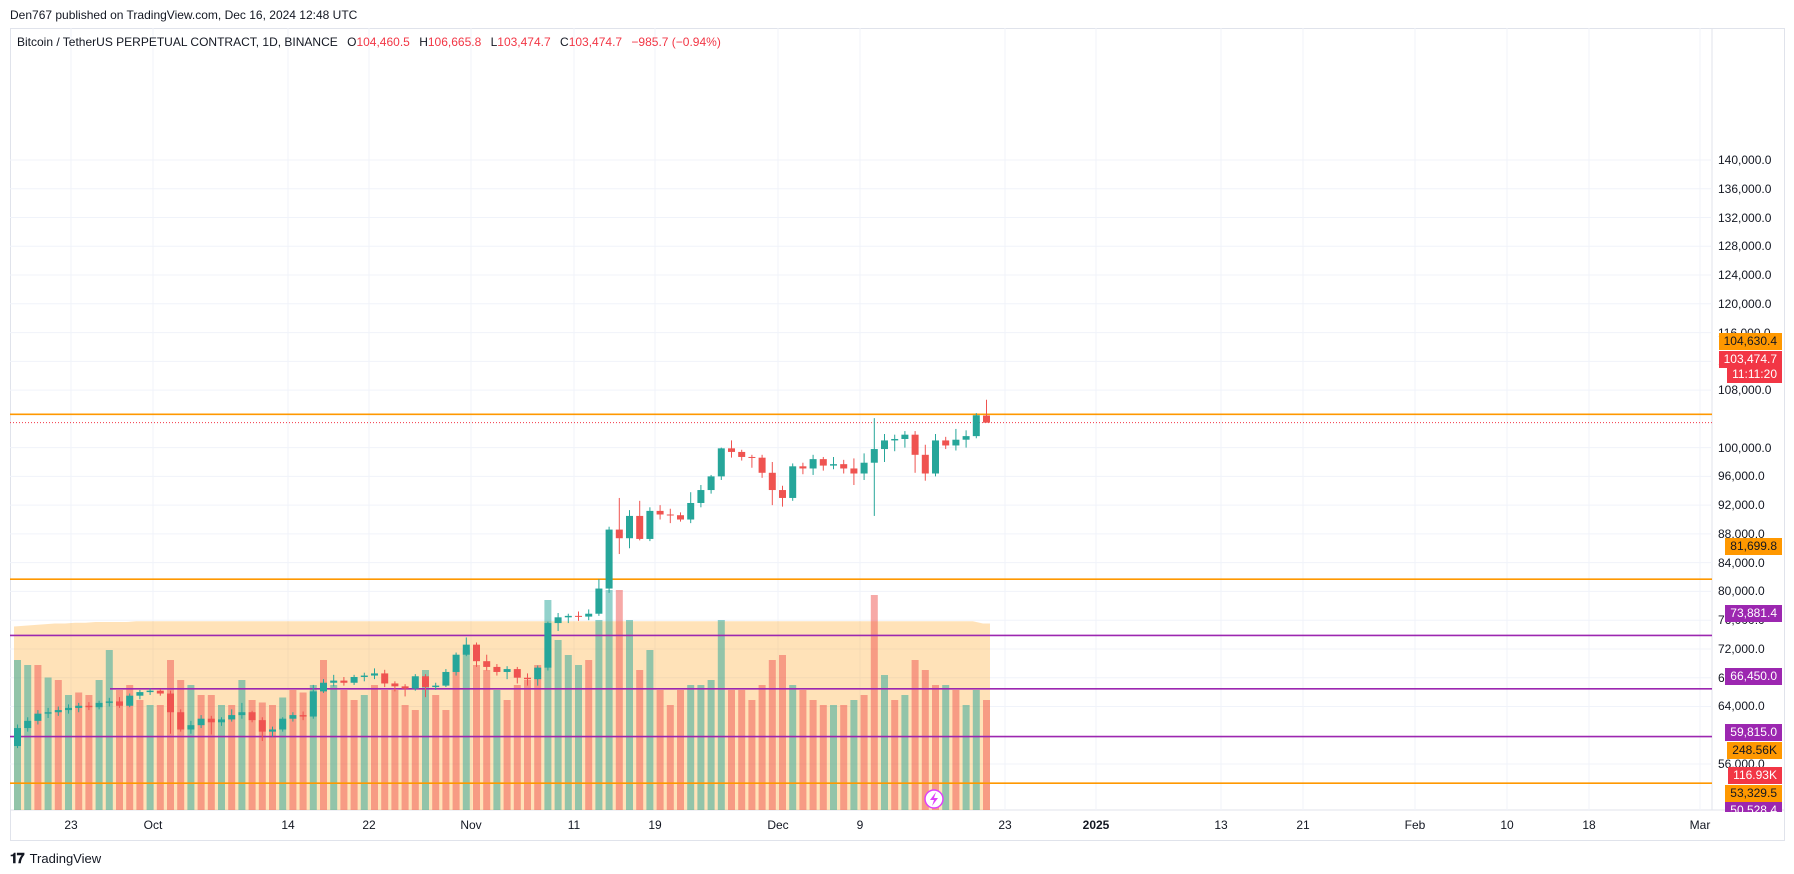 The image size is (1794, 874). Describe the element at coordinates (1589, 825) in the screenshot. I see `time-tick-label: 18` at that location.